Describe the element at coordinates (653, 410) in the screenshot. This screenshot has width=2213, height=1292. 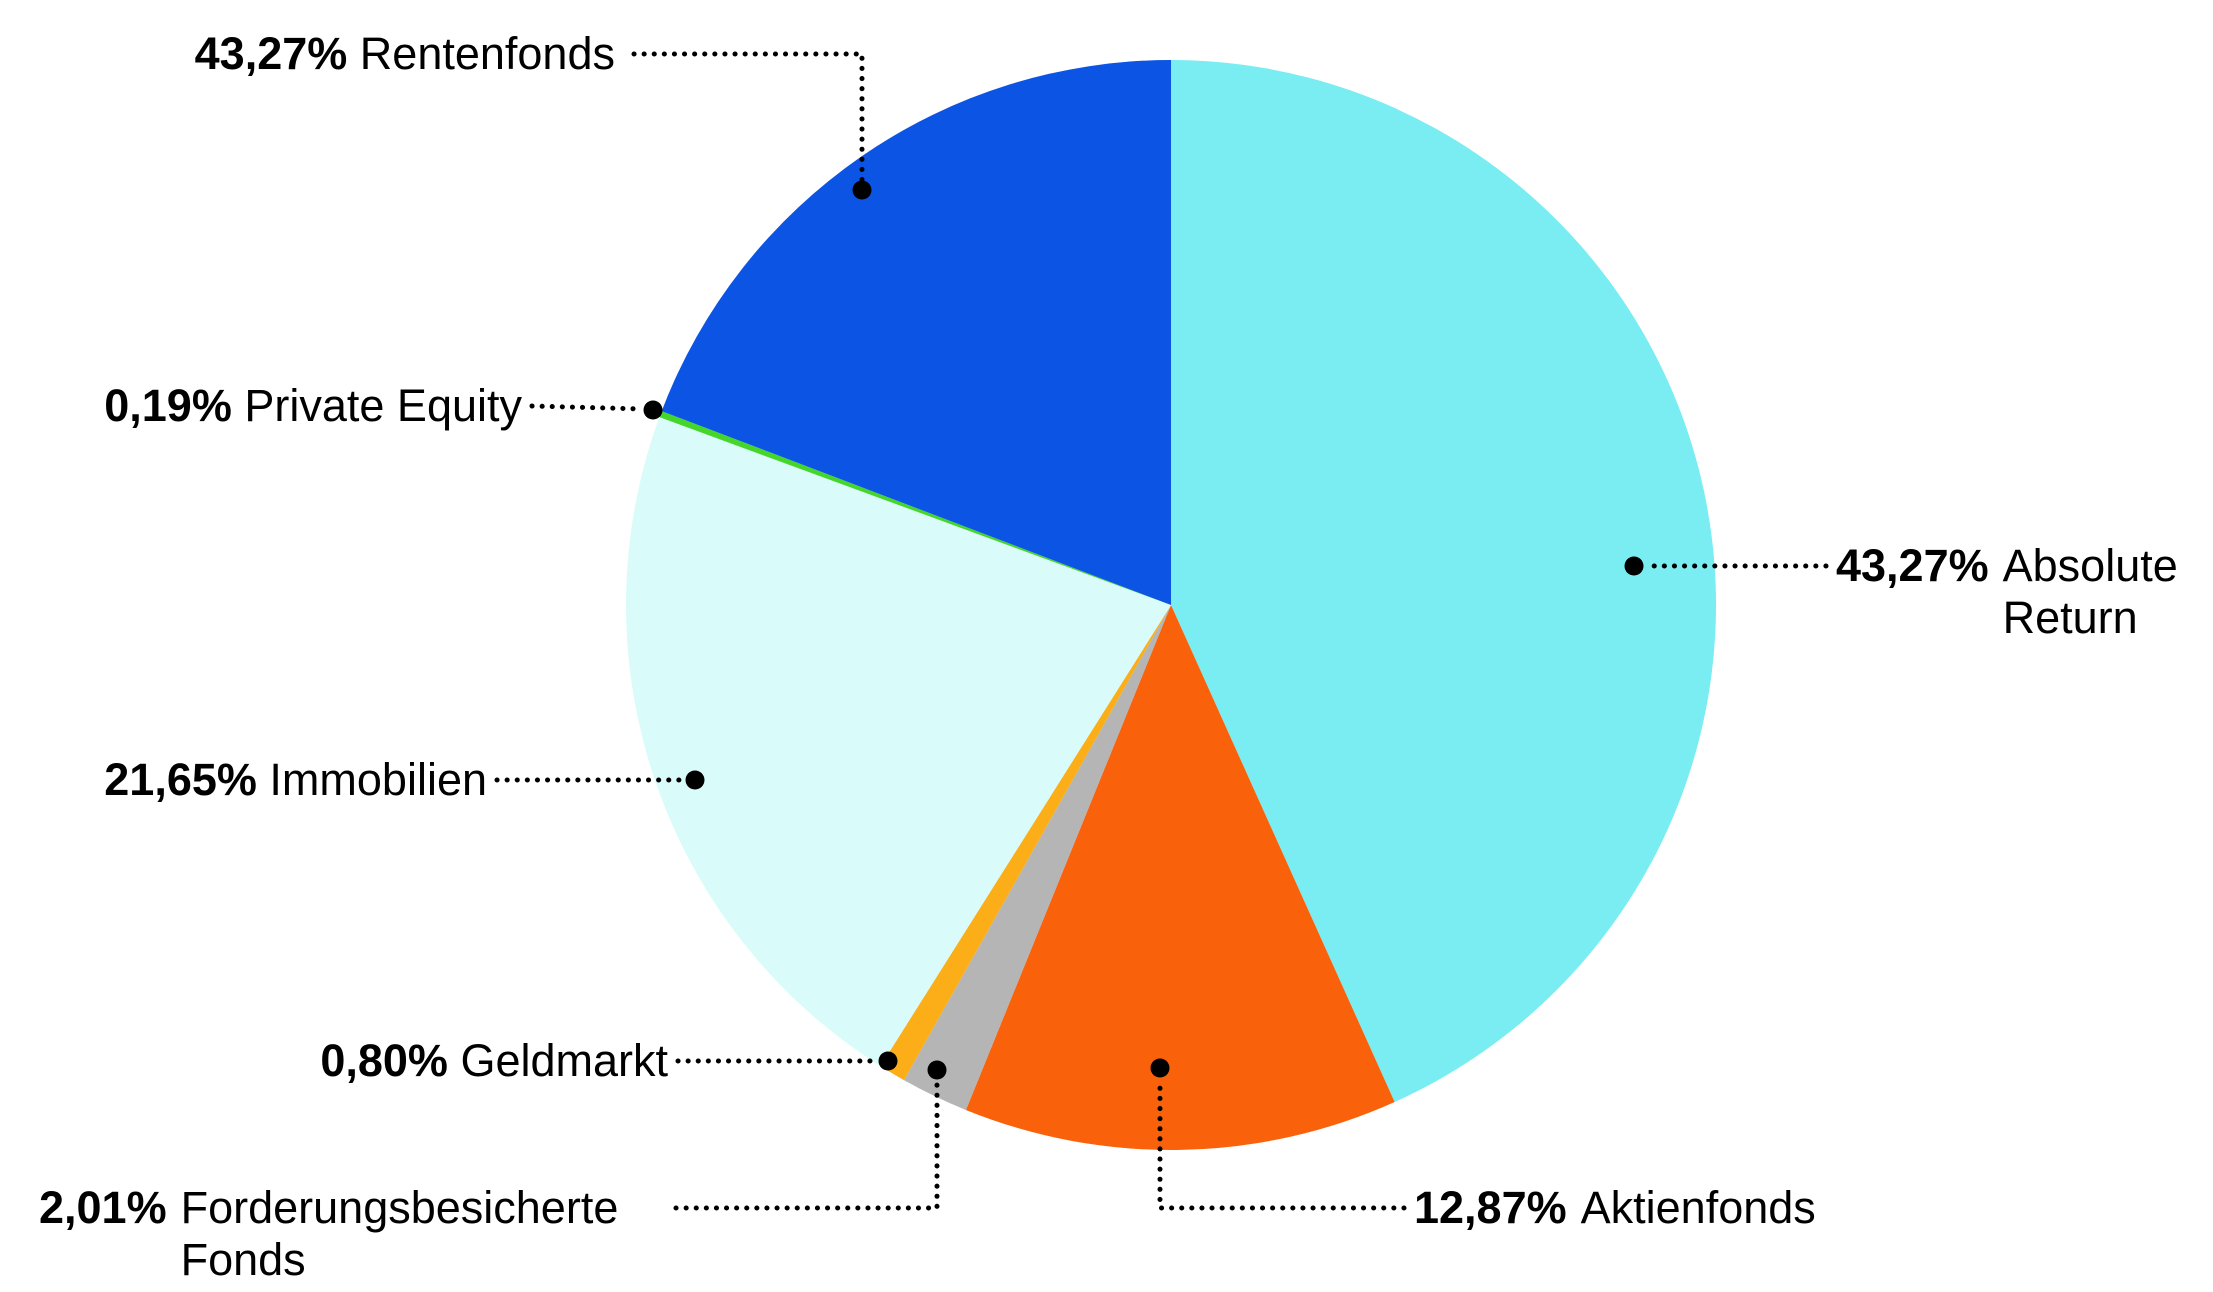
I see `leader-dot-private-equity` at that location.